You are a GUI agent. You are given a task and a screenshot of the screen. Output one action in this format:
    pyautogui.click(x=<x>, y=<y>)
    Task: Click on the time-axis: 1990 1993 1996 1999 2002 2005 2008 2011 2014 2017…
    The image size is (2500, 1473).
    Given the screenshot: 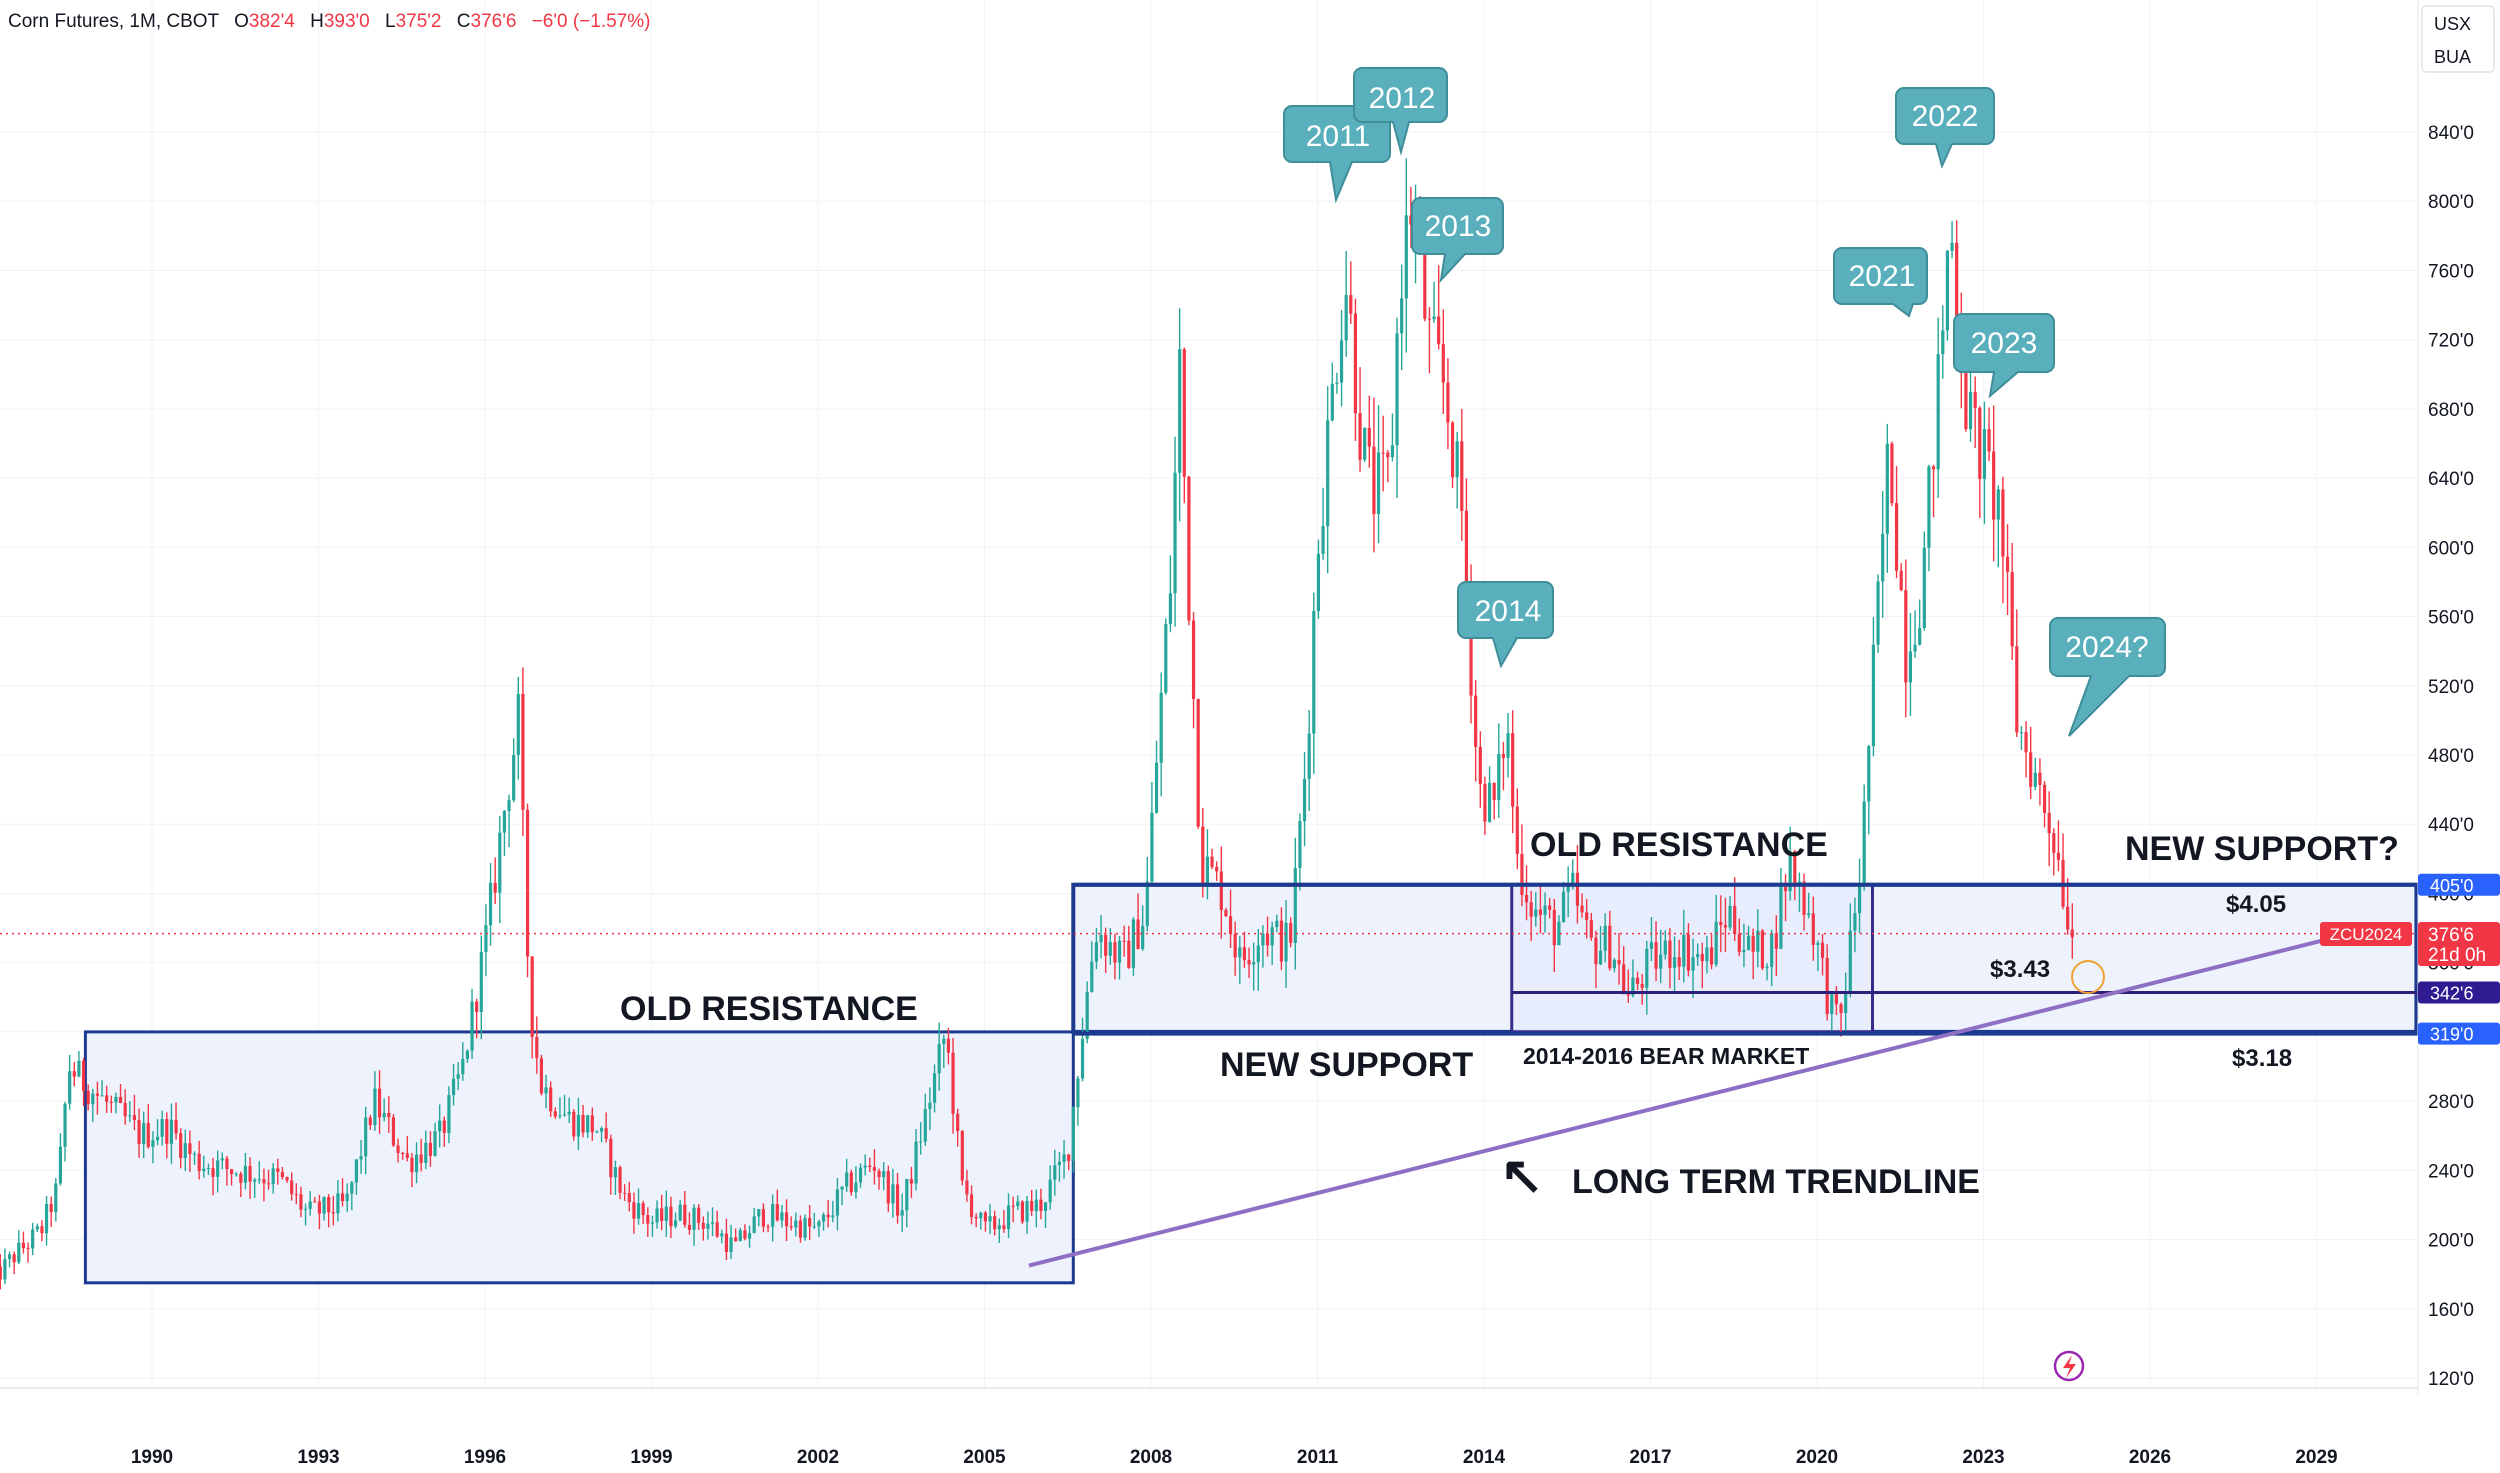 What is the action you would take?
    pyautogui.click(x=1234, y=1457)
    